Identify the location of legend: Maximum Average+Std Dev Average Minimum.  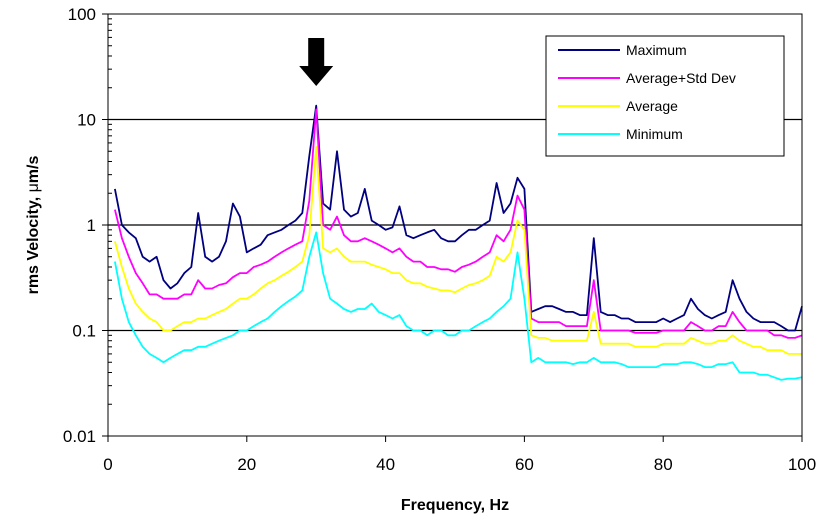
(665, 96).